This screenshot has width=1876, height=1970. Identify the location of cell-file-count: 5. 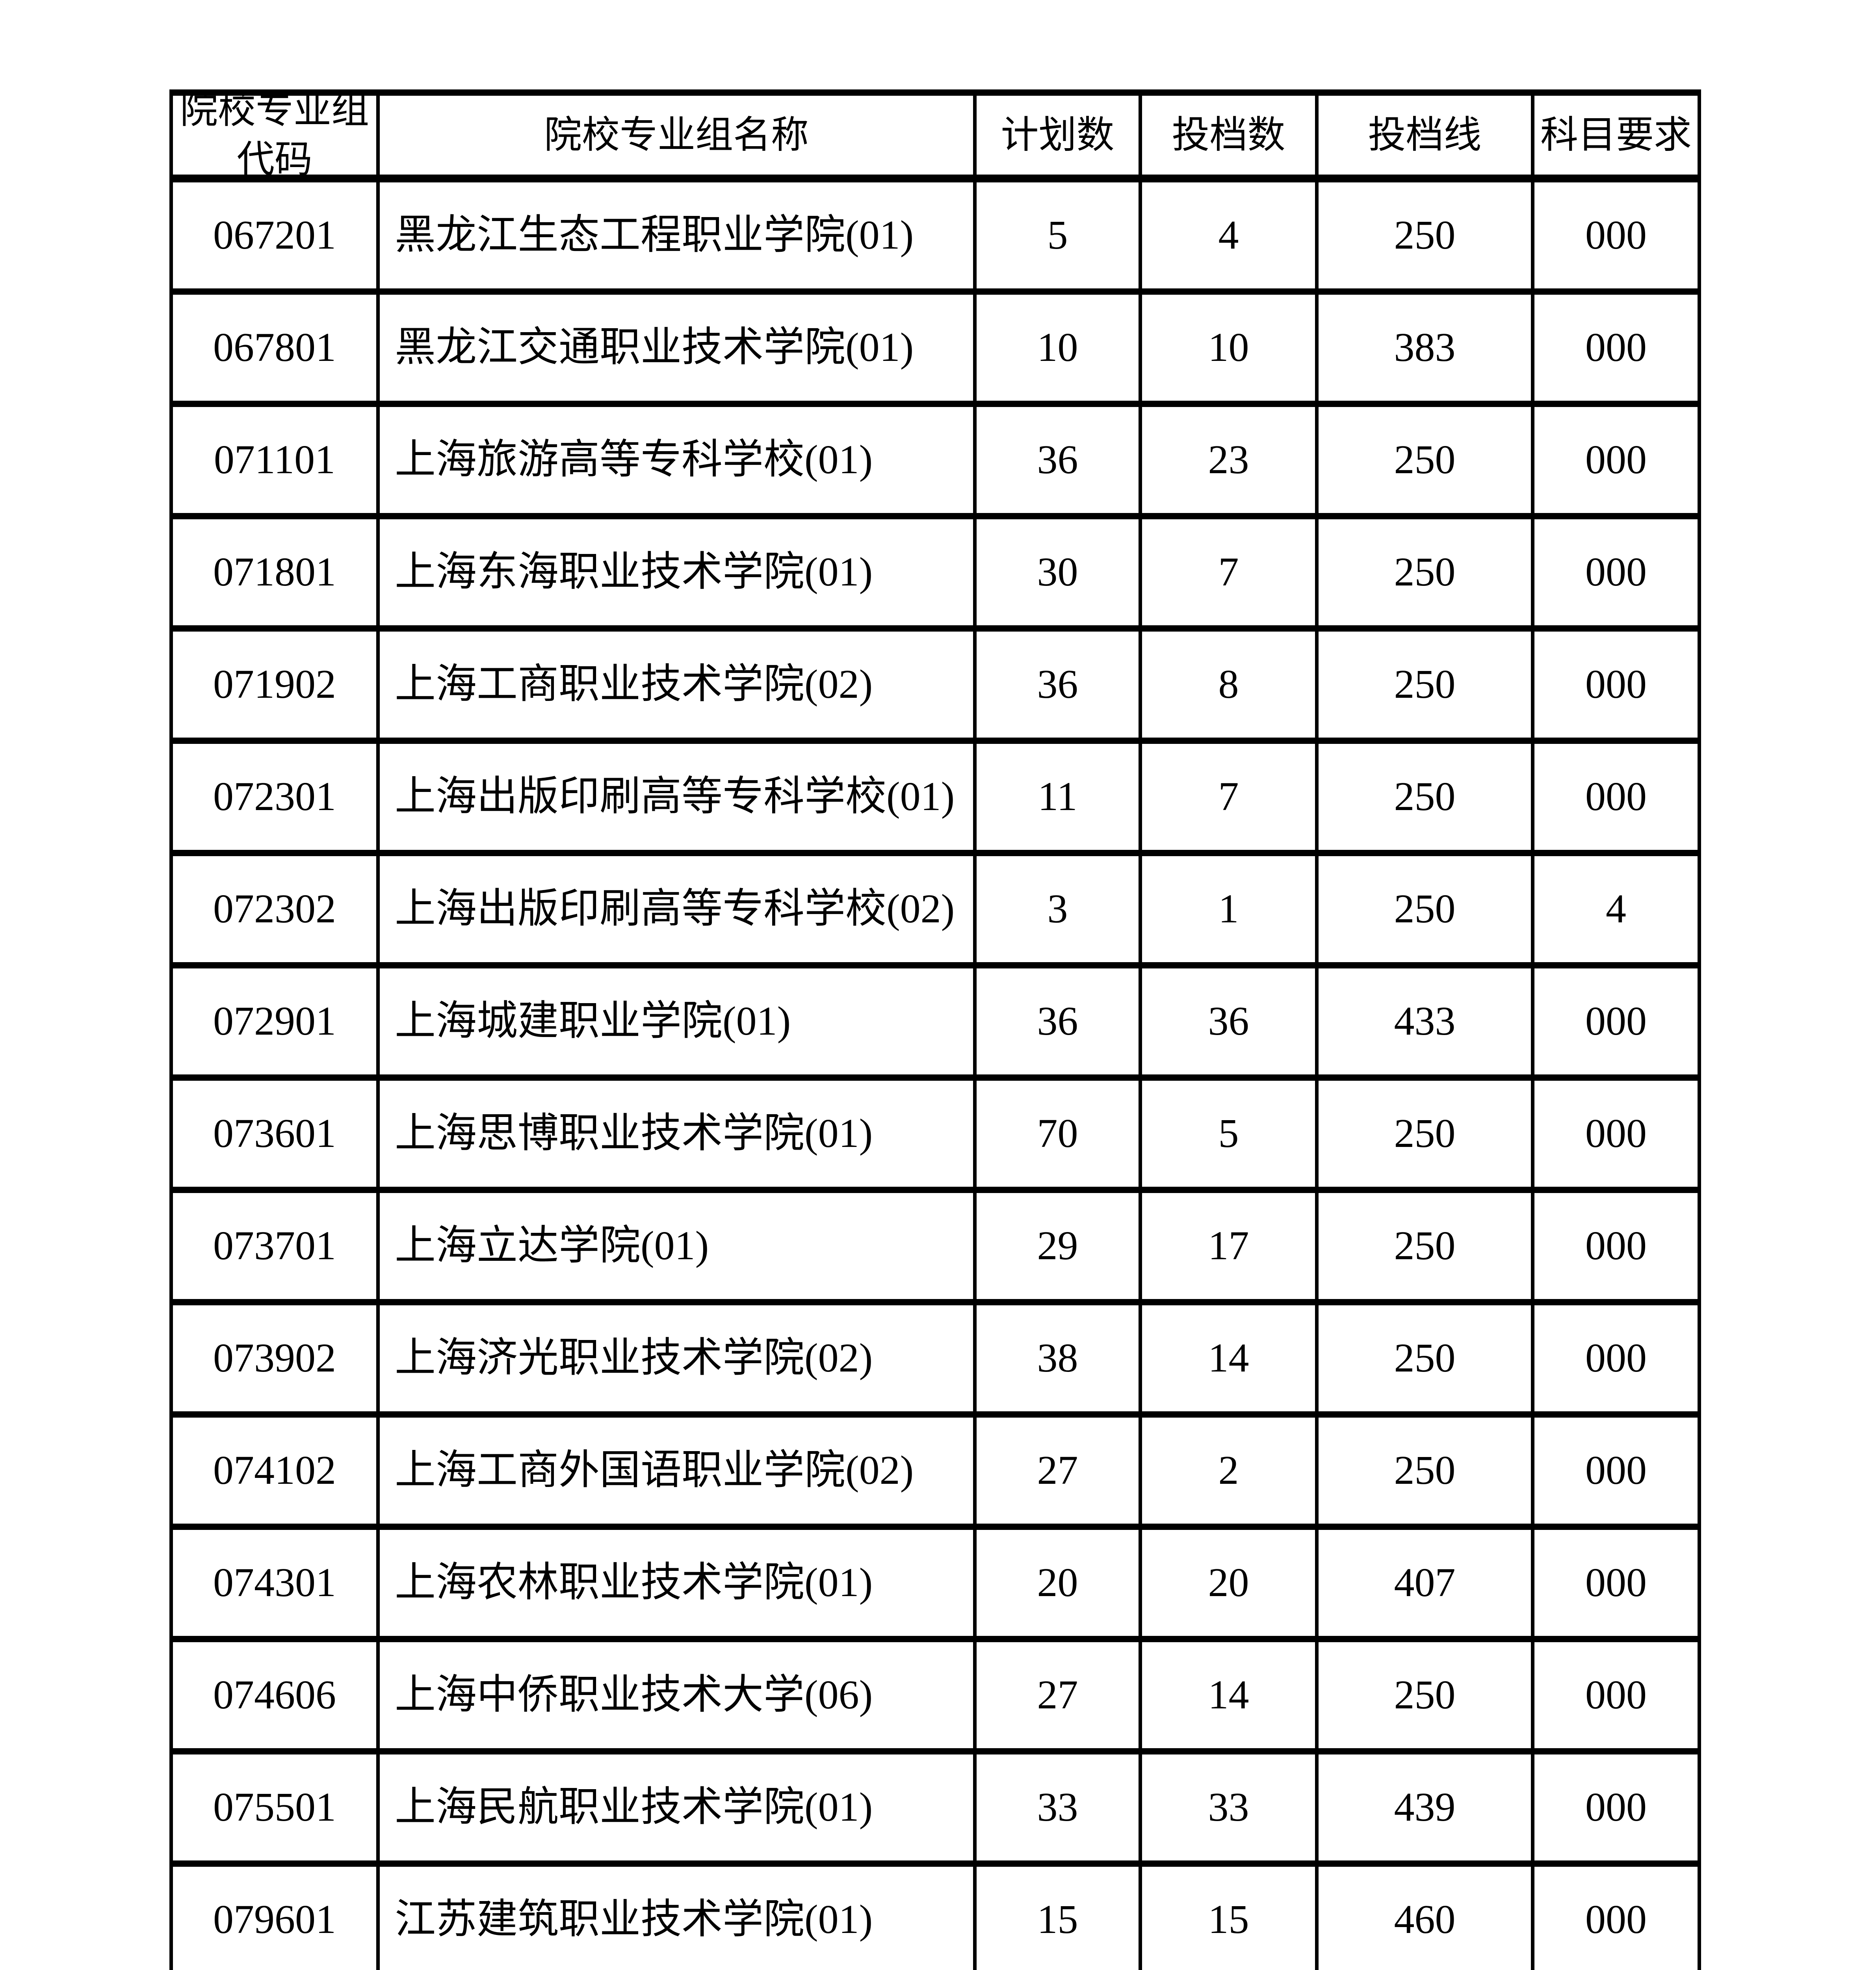
(1230, 1134).